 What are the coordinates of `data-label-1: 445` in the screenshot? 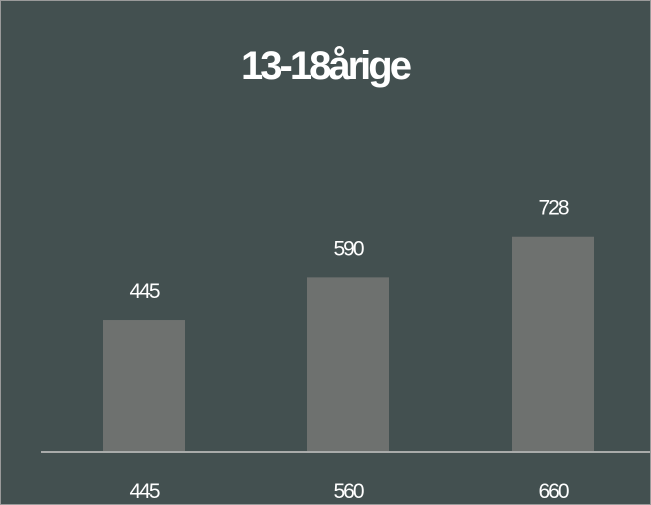 It's located at (144, 291).